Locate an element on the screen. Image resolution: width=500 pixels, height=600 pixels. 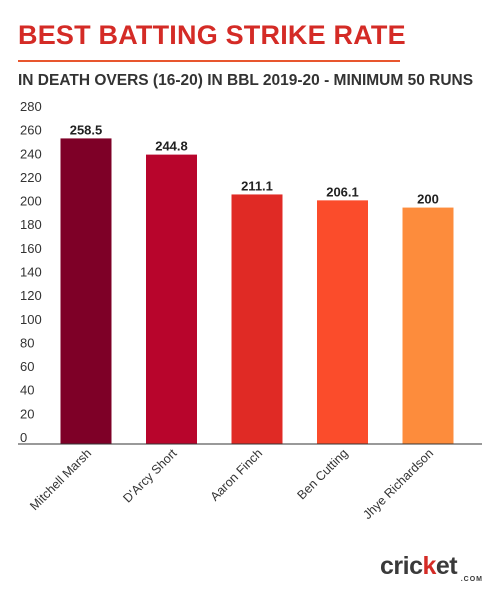
y-tick-label: 0 is located at coordinates (23, 437).